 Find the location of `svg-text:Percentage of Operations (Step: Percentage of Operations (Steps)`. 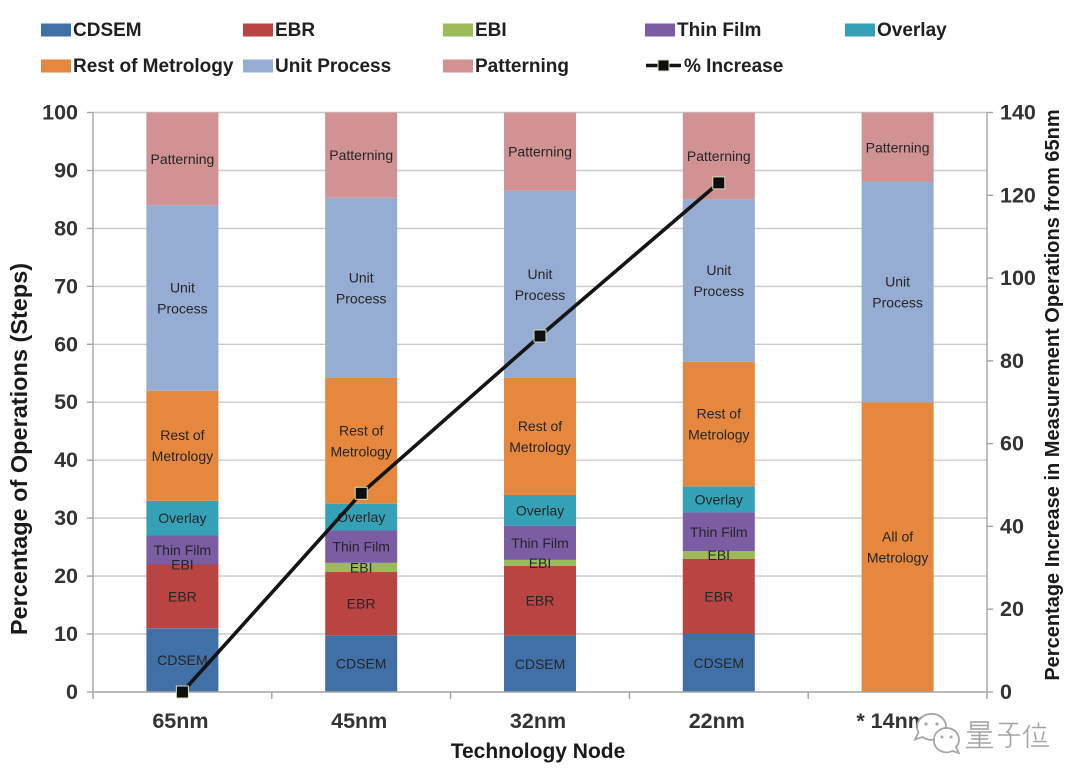

svg-text:Percentage of Operations (Step: Percentage of Operations (Steps) is located at coordinates (19, 449).